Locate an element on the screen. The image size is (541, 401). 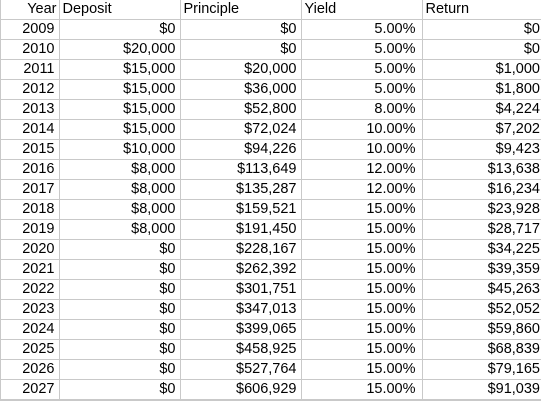
cell-return: $7,202 is located at coordinates (481, 129).